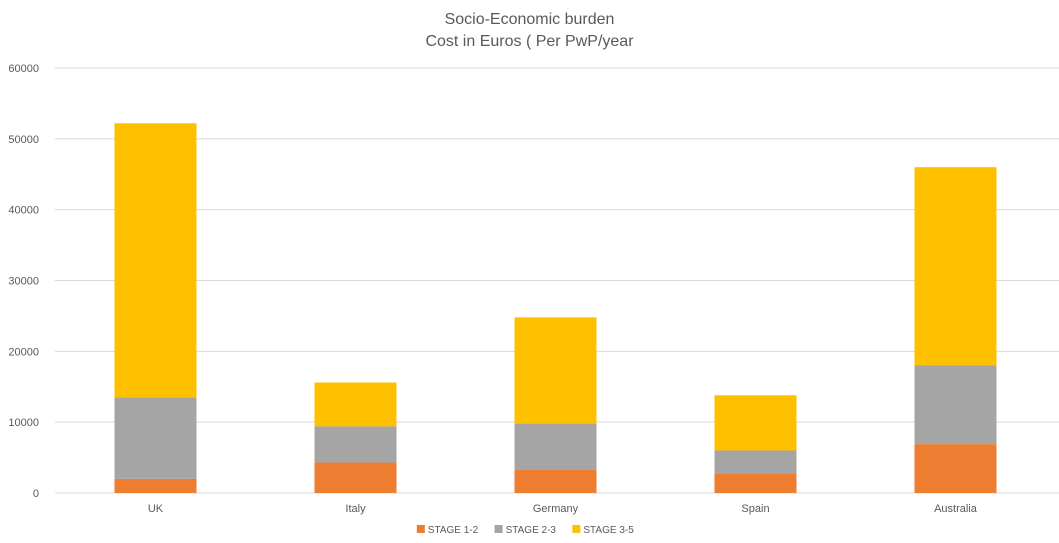 Image resolution: width=1059 pixels, height=543 pixels. Describe the element at coordinates (531, 530) in the screenshot. I see `legend-label: STAGE 2-3` at that location.